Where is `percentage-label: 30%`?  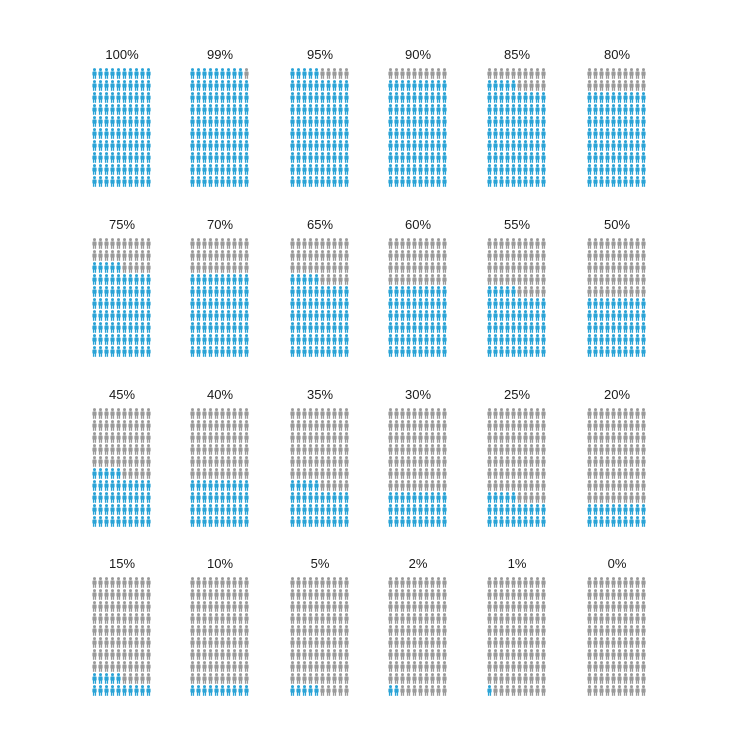 percentage-label: 30% is located at coordinates (418, 394).